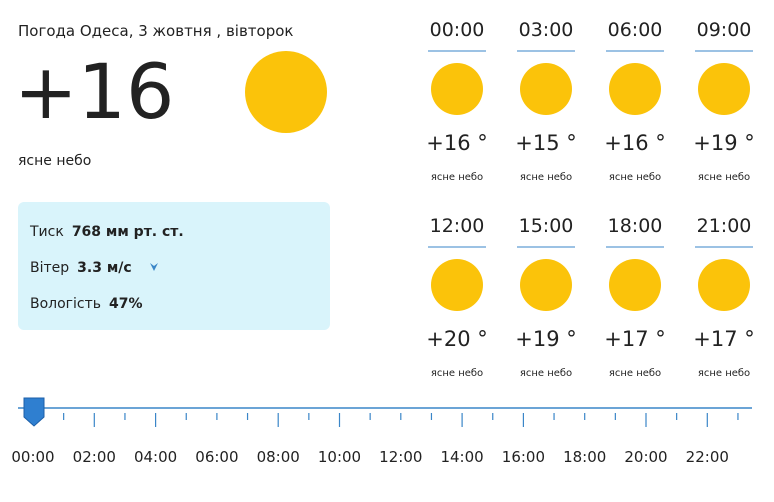 The width and height of the screenshot is (774, 502). I want to click on detail-value: 3.3 м/с, so click(104, 268).